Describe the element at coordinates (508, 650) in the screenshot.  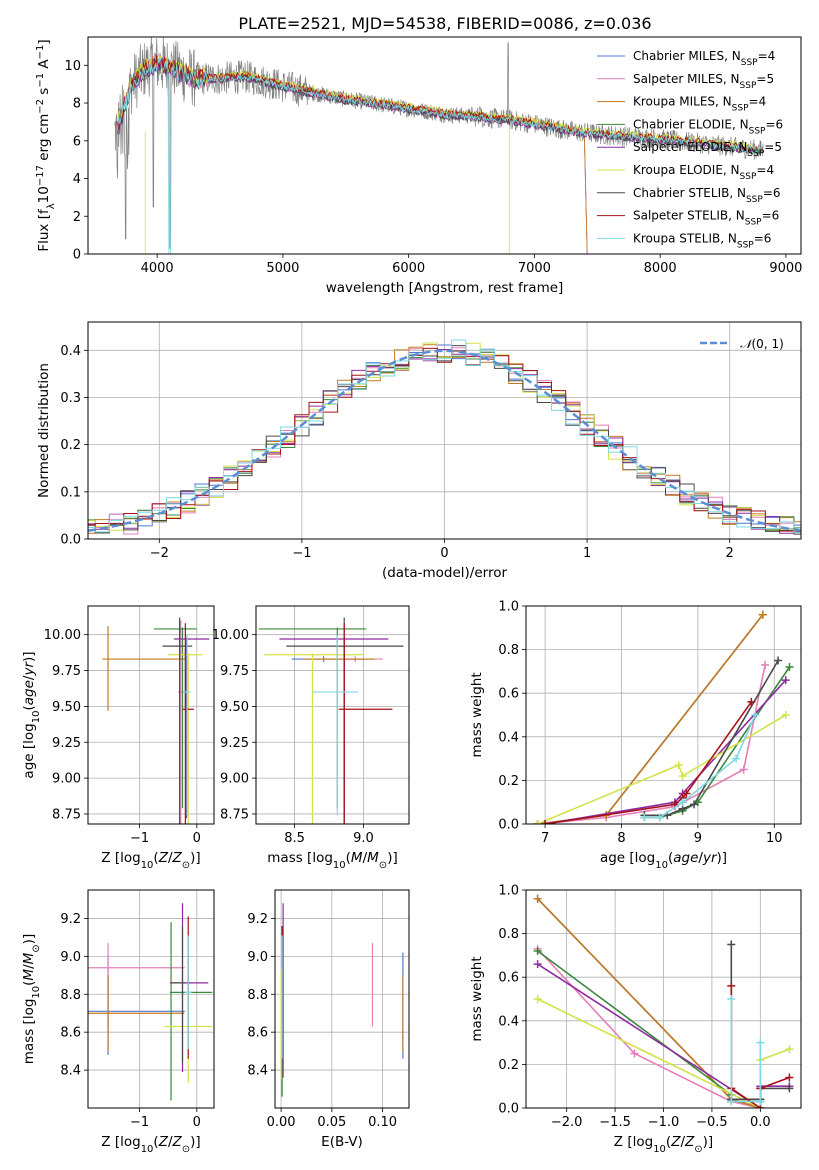
I see `y-tick-label: 0.8` at that location.